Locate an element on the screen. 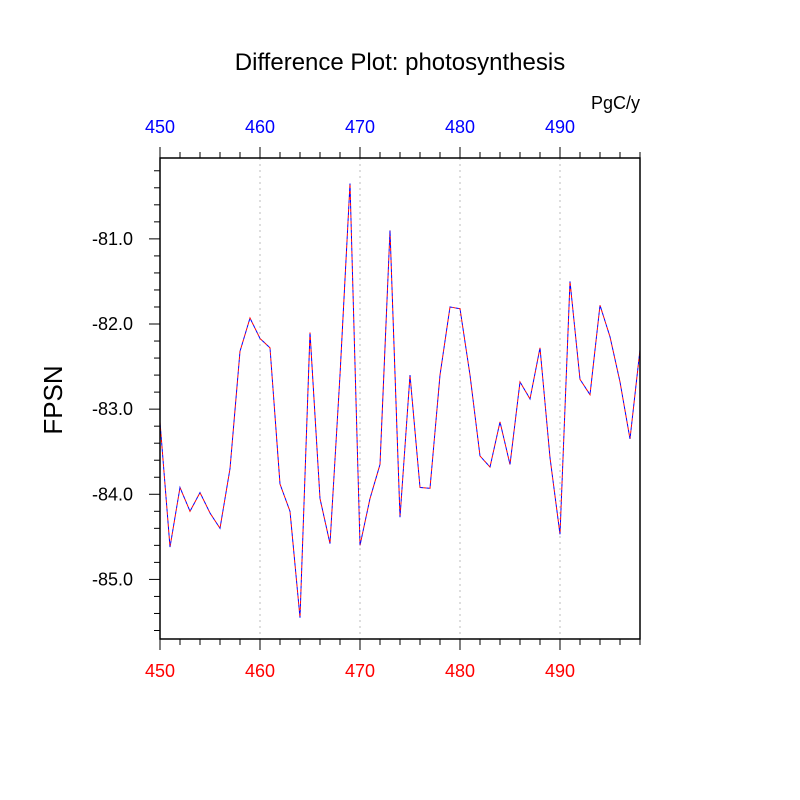 The width and height of the screenshot is (800, 800). y-tick-label: -82.0 is located at coordinates (112, 324).